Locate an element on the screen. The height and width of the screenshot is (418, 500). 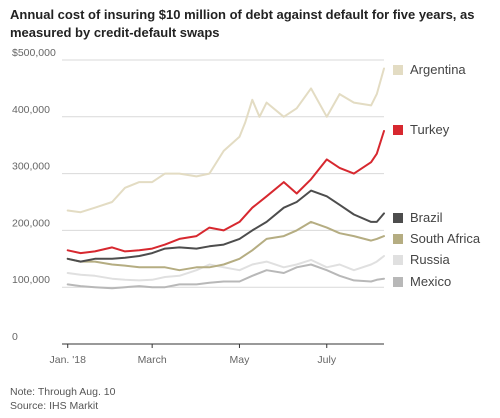
x-tick-label: July is located at coordinates (326, 360).